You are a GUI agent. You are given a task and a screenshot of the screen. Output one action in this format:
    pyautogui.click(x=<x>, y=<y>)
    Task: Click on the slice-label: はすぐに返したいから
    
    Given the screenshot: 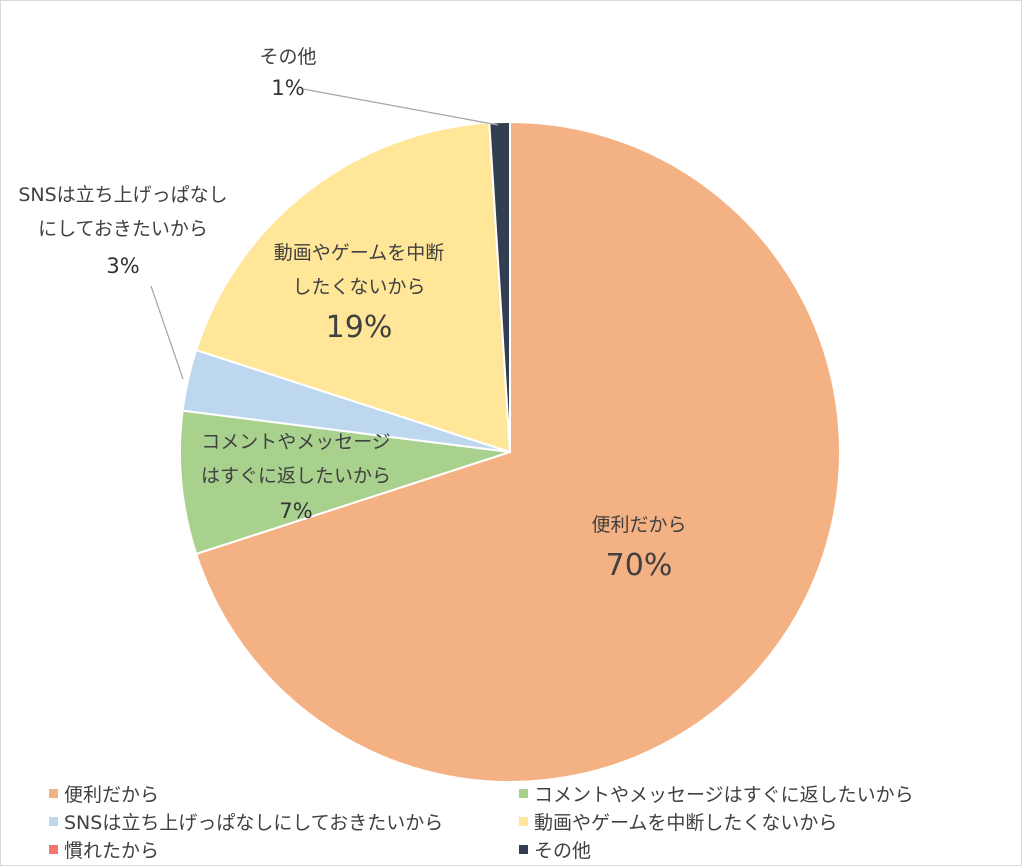 What is the action you would take?
    pyautogui.click(x=296, y=476)
    